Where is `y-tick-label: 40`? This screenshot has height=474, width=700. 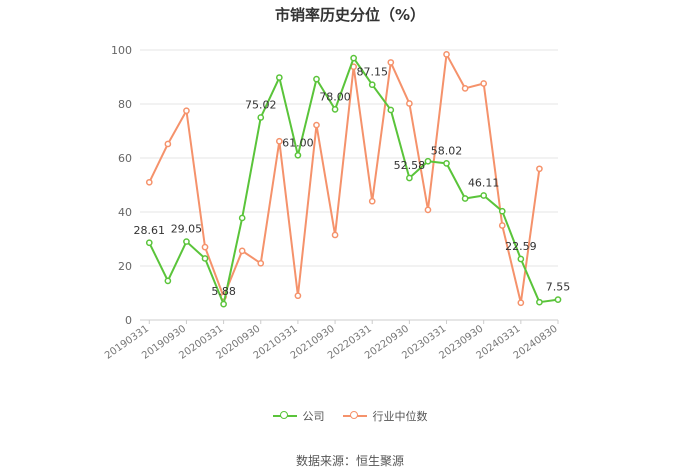
y-tick-label: 40 is located at coordinates (125, 212).